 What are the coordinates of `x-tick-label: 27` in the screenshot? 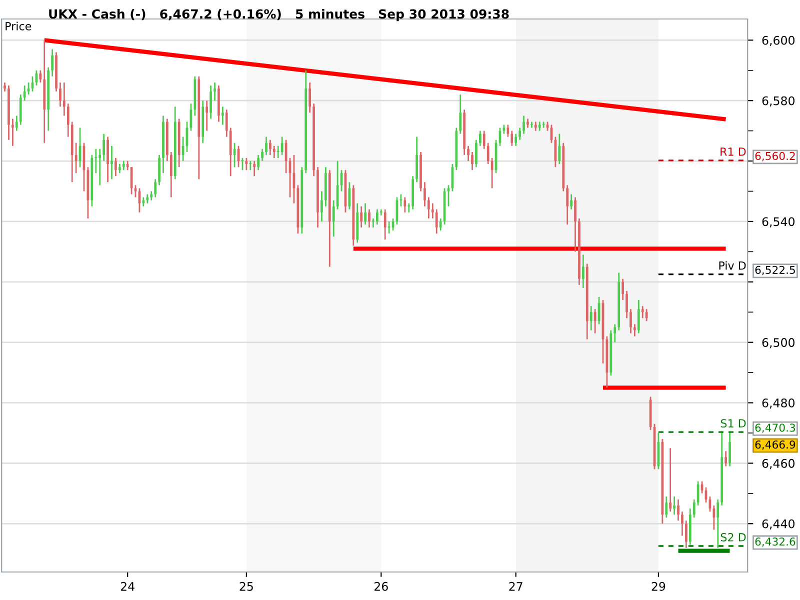 It's located at (515, 586).